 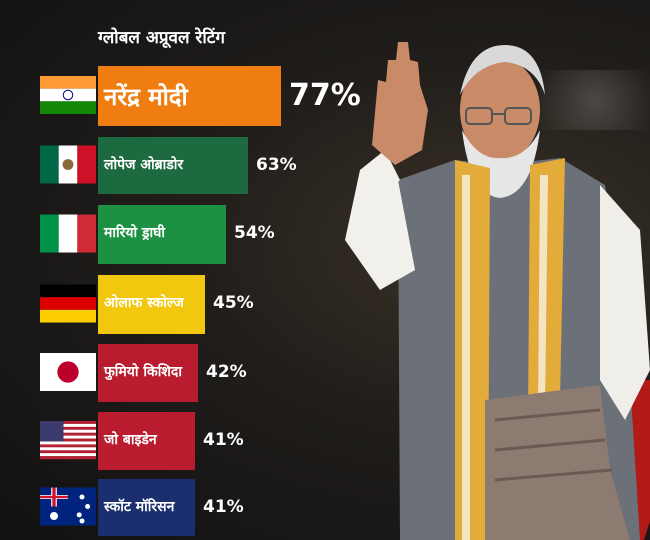 I want to click on bar-label: नरेंद्र मोदी, so click(x=146, y=97).